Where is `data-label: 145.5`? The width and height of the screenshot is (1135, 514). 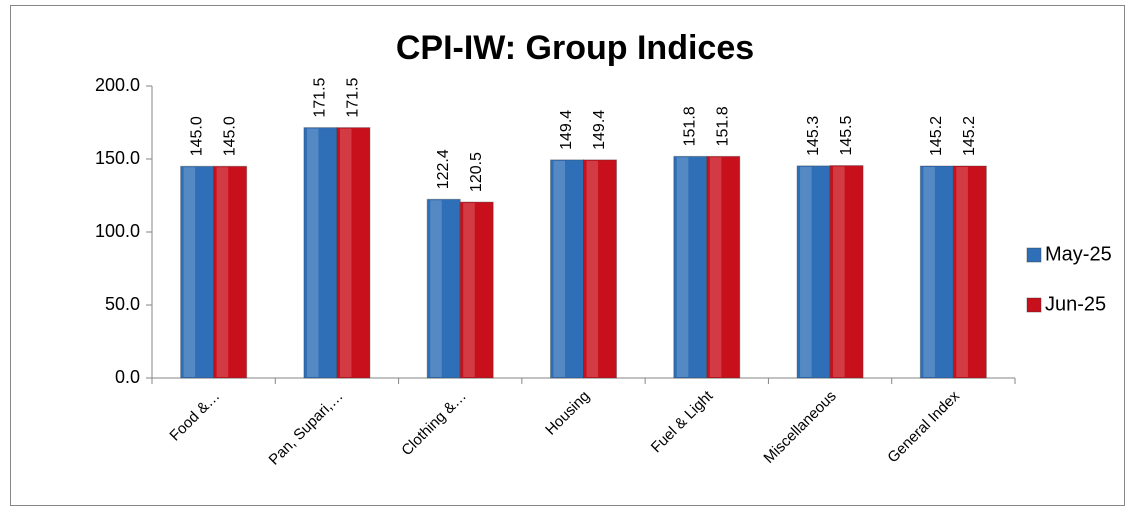 data-label: 145.5 is located at coordinates (846, 135).